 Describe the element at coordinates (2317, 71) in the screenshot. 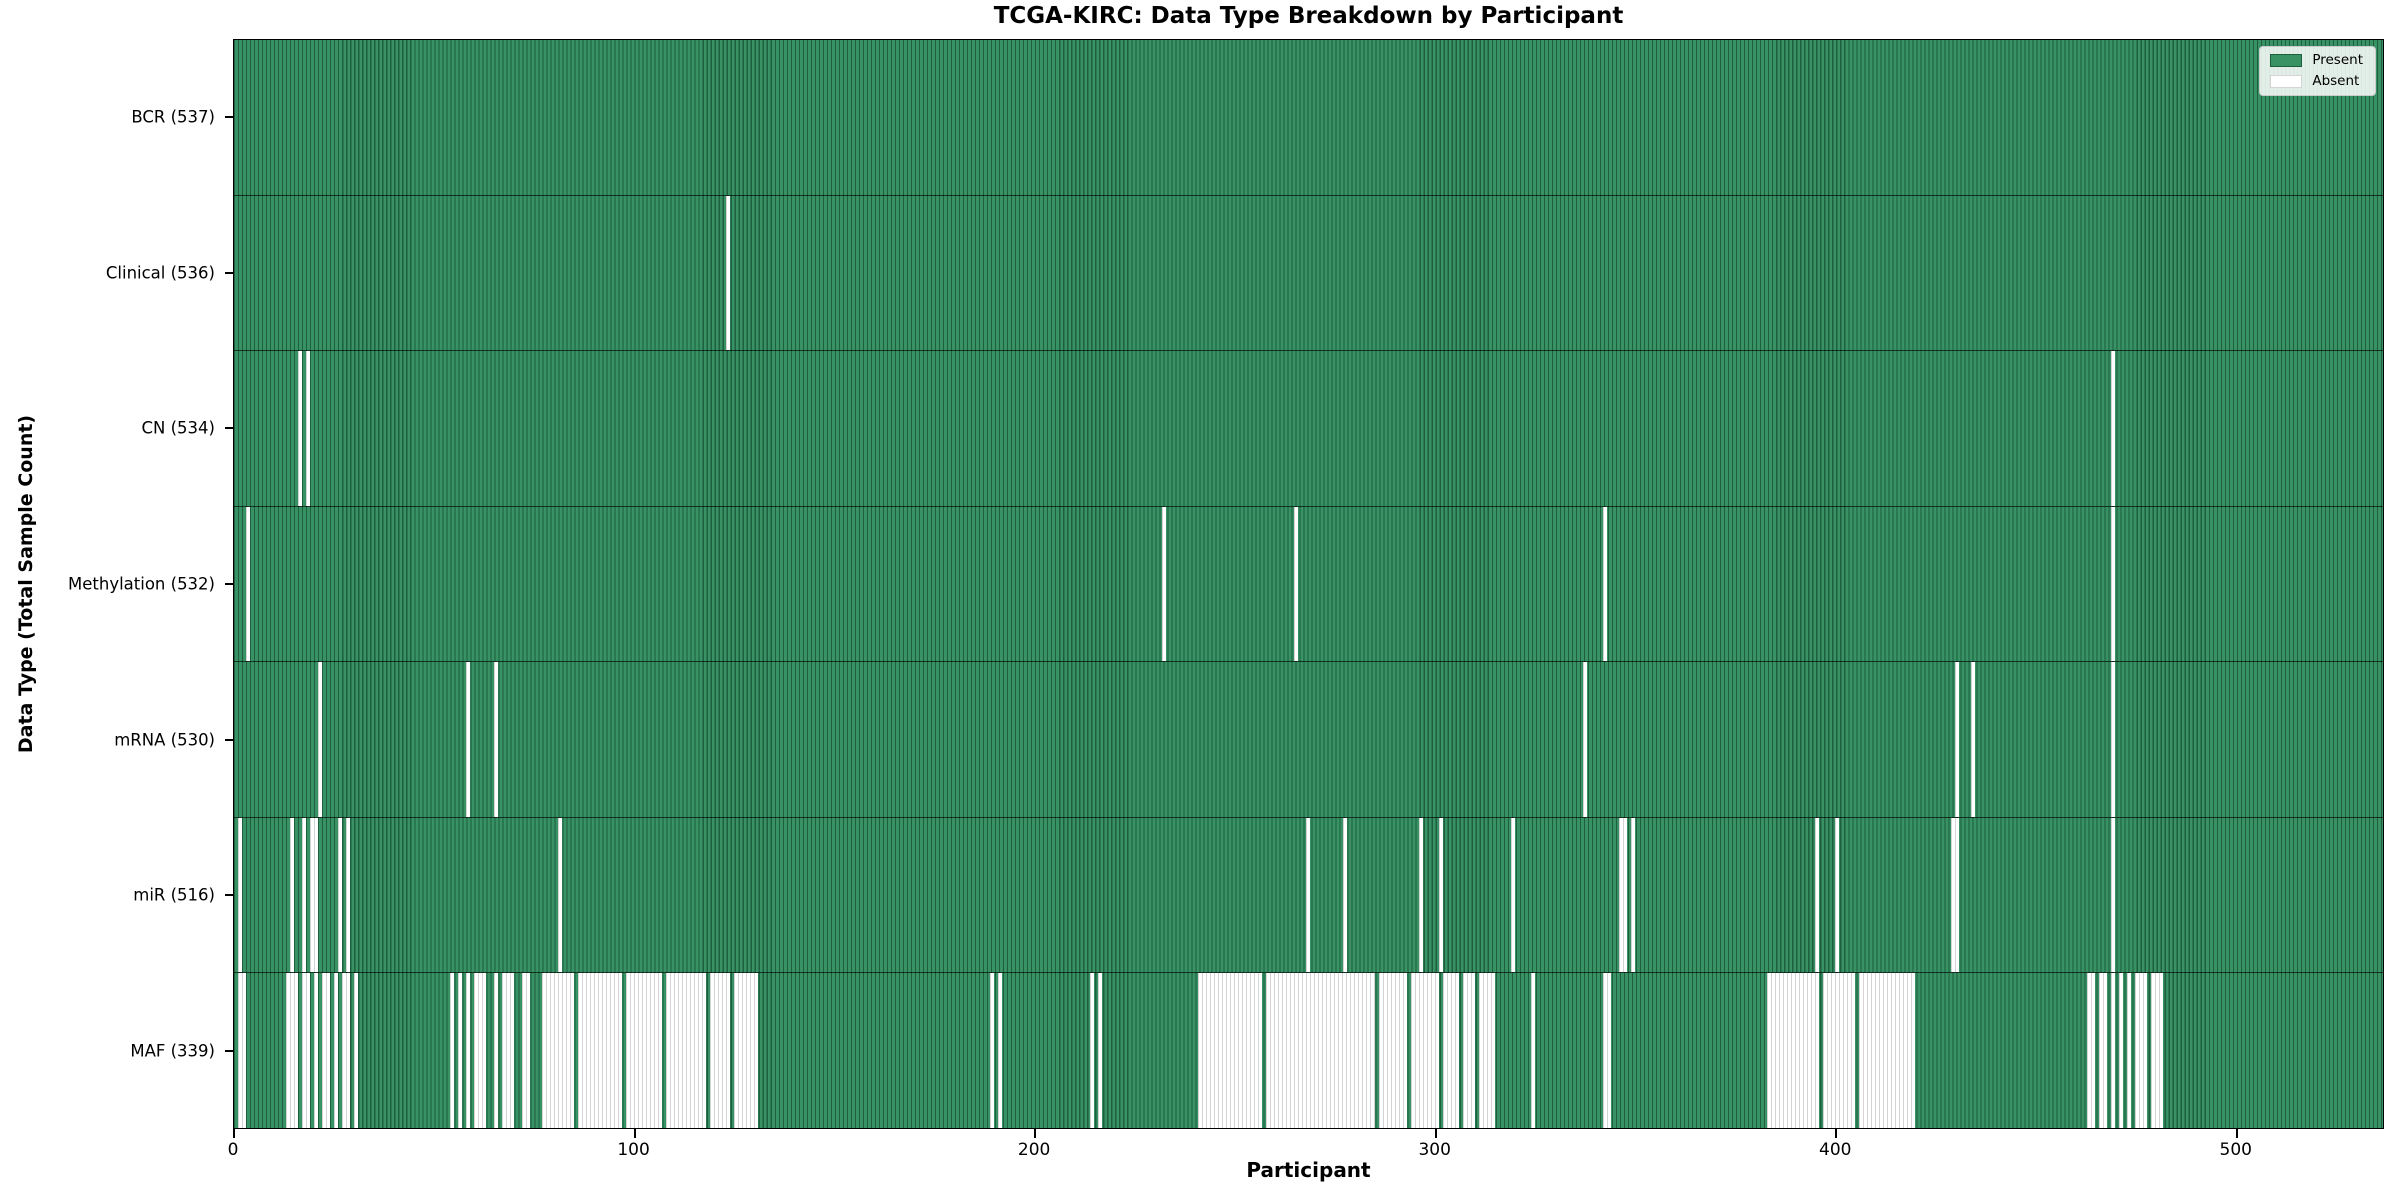

I see `legend: Present Absent` at that location.